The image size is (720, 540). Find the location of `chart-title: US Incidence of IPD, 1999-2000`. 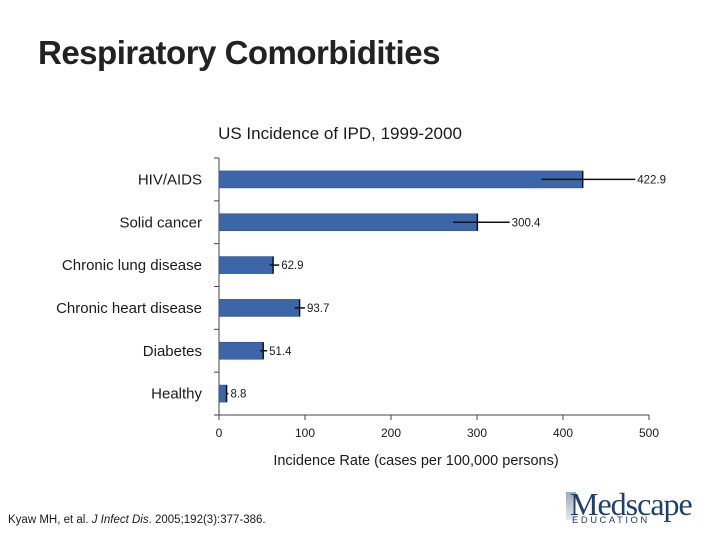

chart-title: US Incidence of IPD, 1999-2000 is located at coordinates (340, 133).